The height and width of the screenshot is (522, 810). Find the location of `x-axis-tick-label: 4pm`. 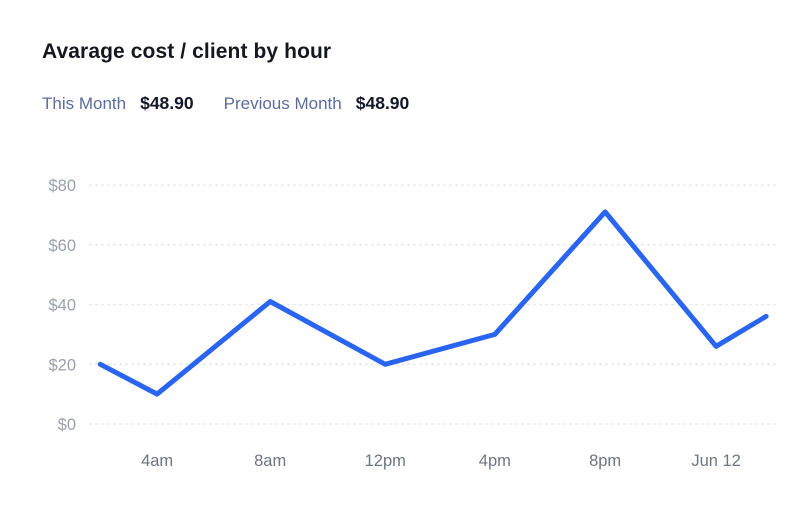

x-axis-tick-label: 4pm is located at coordinates (495, 461).